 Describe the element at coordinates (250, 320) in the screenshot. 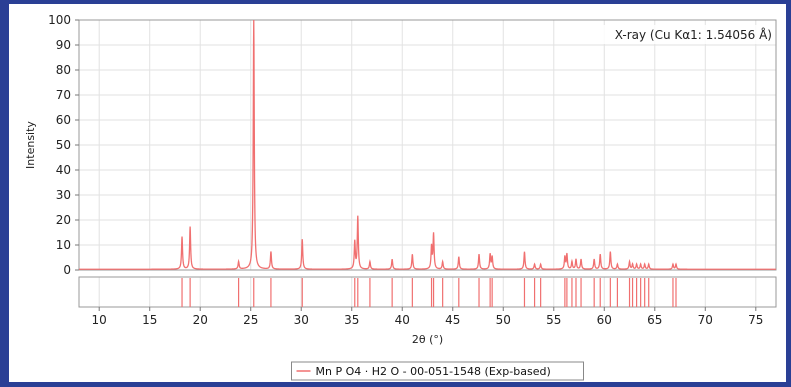

I see `x-tick-label: 25` at that location.